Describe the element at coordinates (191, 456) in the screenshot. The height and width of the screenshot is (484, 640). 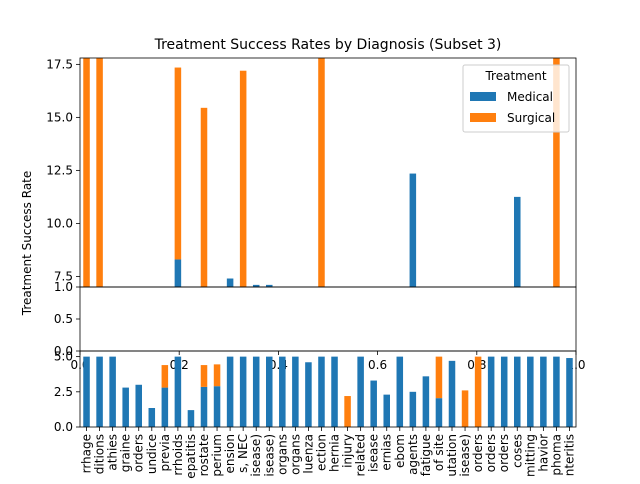
I see `category-label: epatitis` at that location.